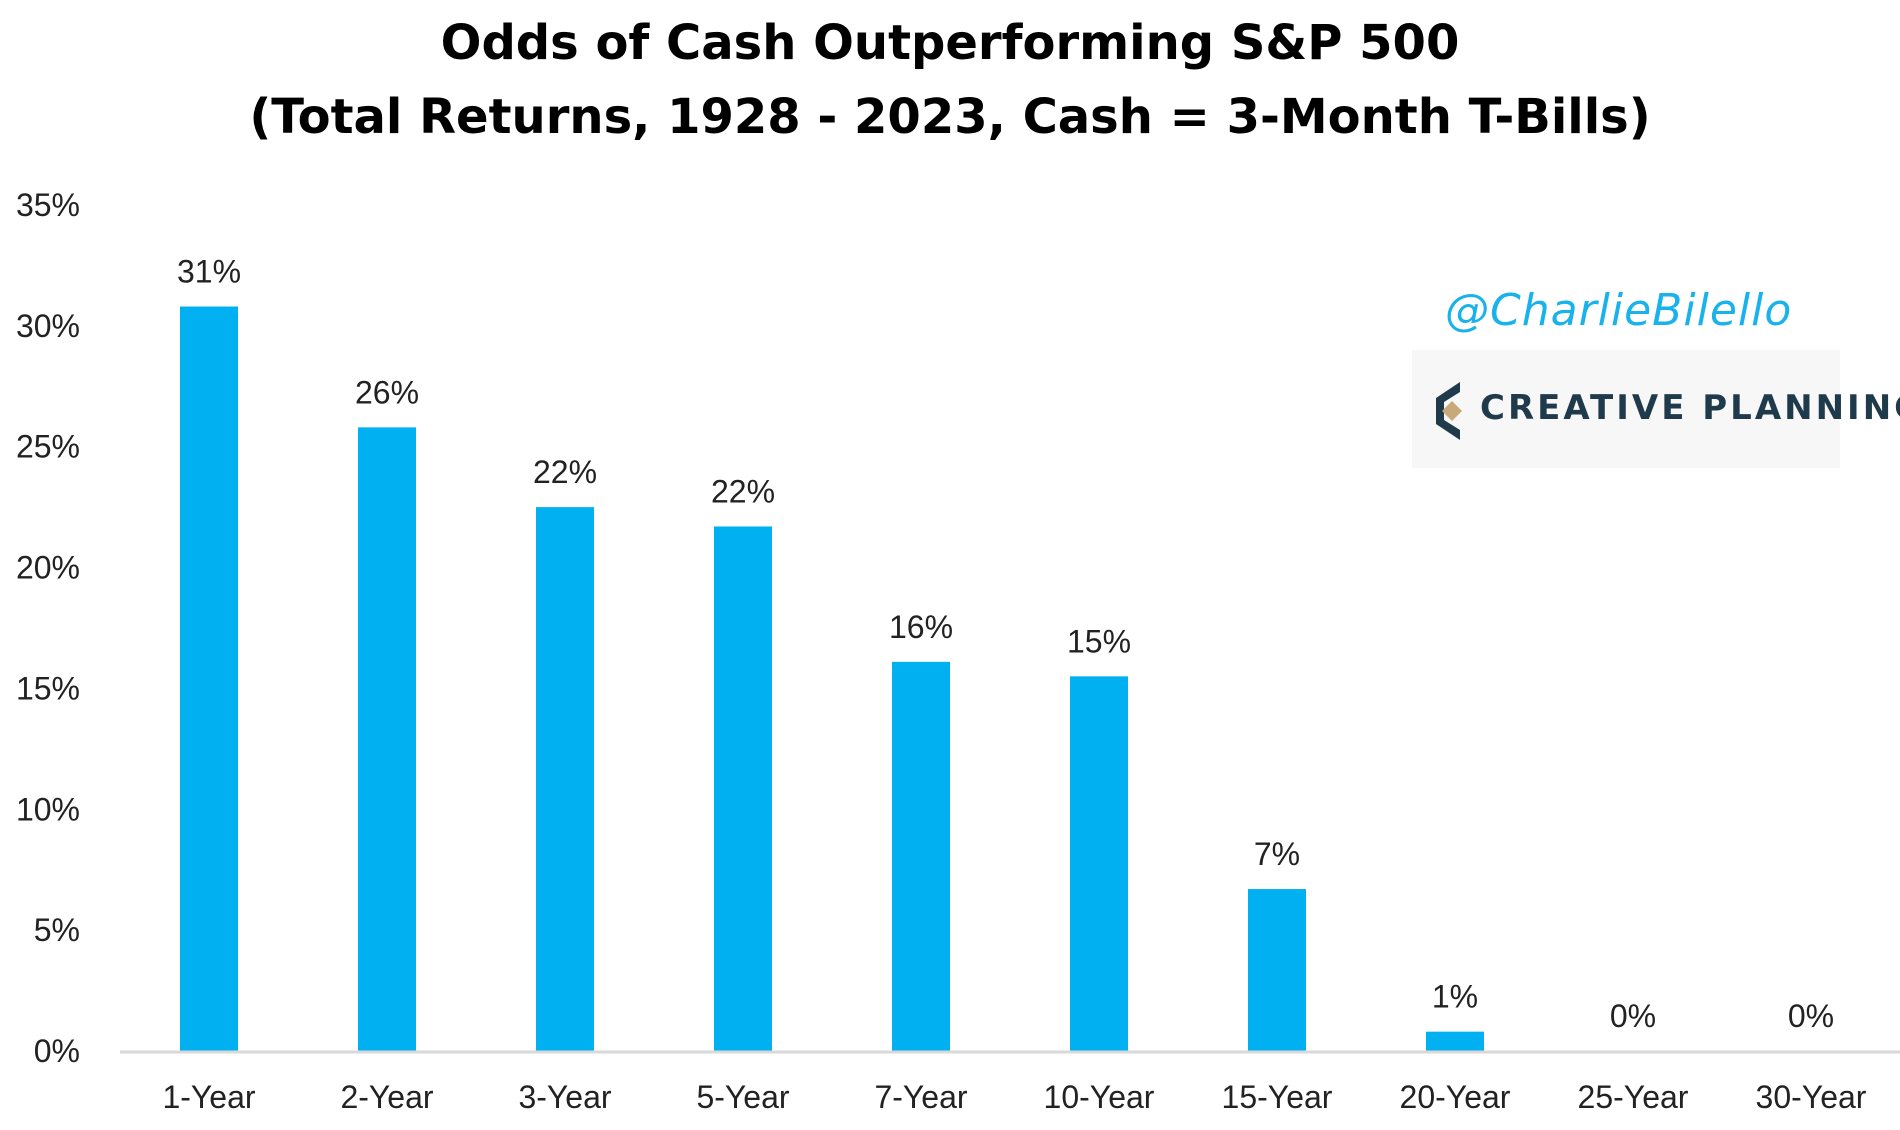 This screenshot has height=1130, width=1900. Describe the element at coordinates (48, 628) in the screenshot. I see `y-axis-tick-labels: 0% 5% 10% 15% 20% 25% 30% 35%` at that location.